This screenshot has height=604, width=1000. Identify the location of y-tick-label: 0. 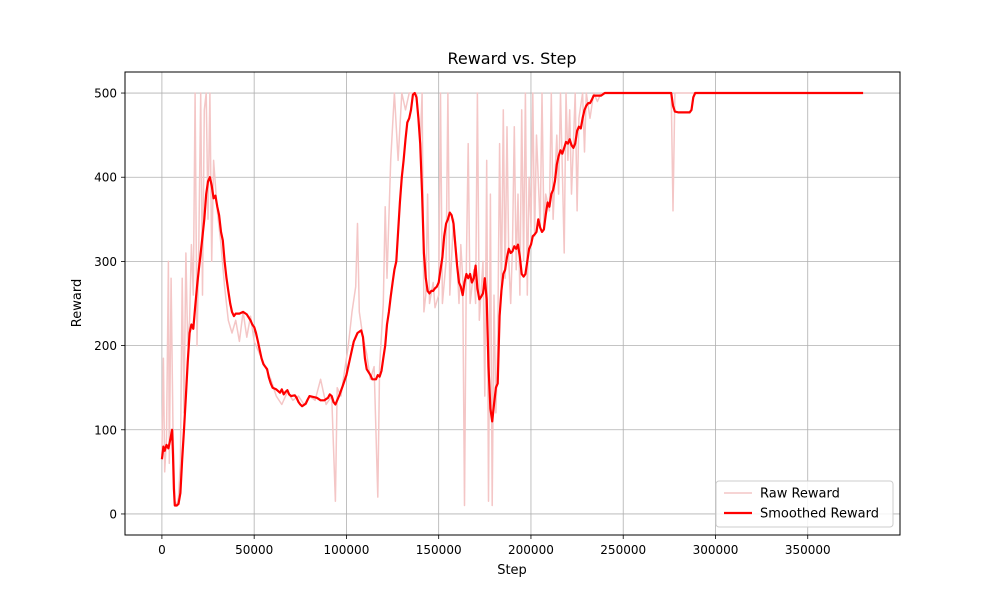
(113, 514).